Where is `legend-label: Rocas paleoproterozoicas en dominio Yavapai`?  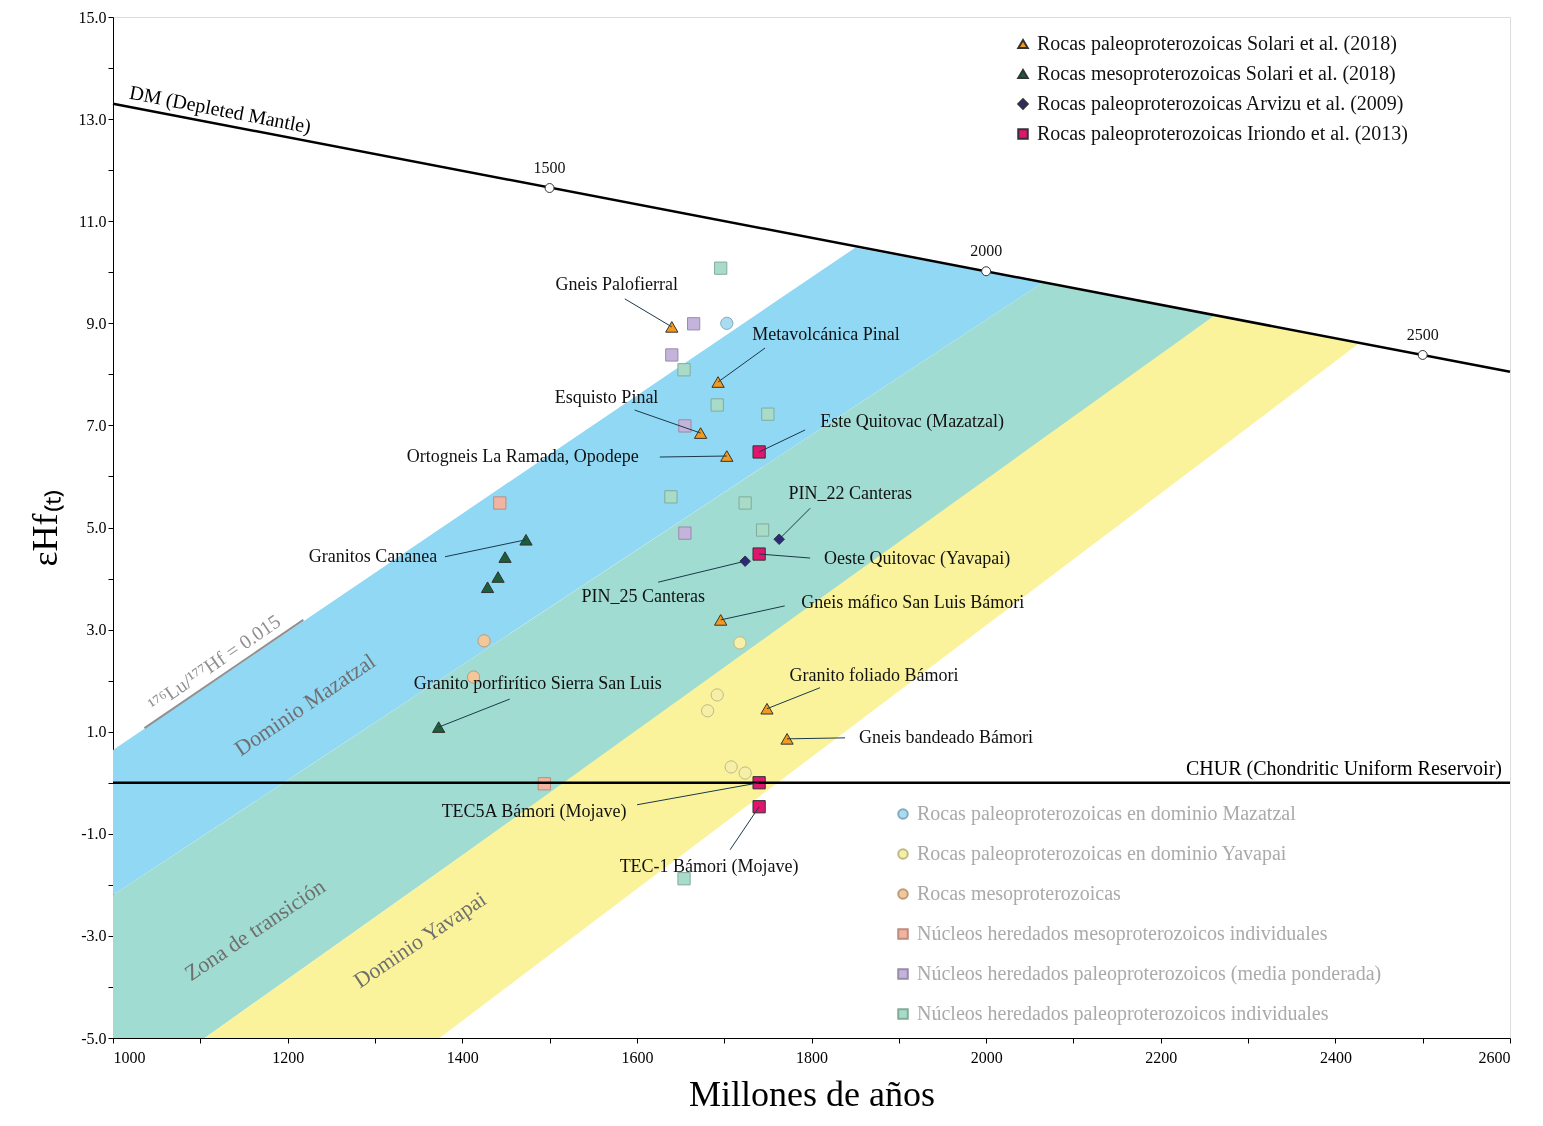 legend-label: Rocas paleoproterozoicas en dominio Yavapai is located at coordinates (1102, 853).